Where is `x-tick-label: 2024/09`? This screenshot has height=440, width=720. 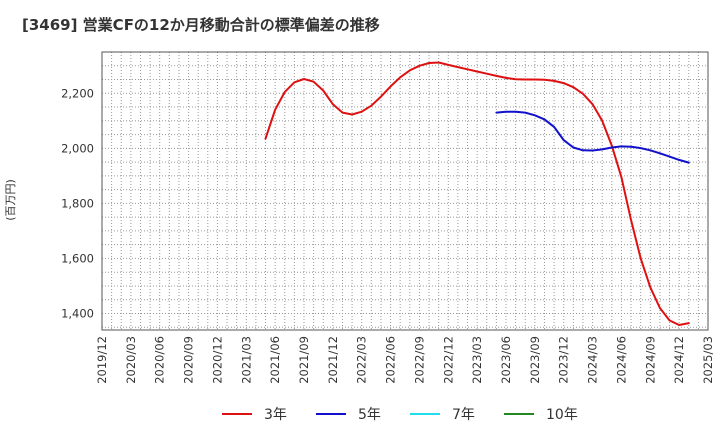 x-tick-label: 2024/09 is located at coordinates (650, 360).